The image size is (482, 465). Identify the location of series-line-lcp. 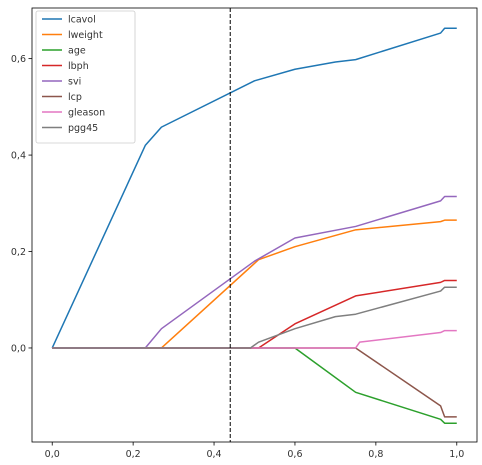
(254, 382).